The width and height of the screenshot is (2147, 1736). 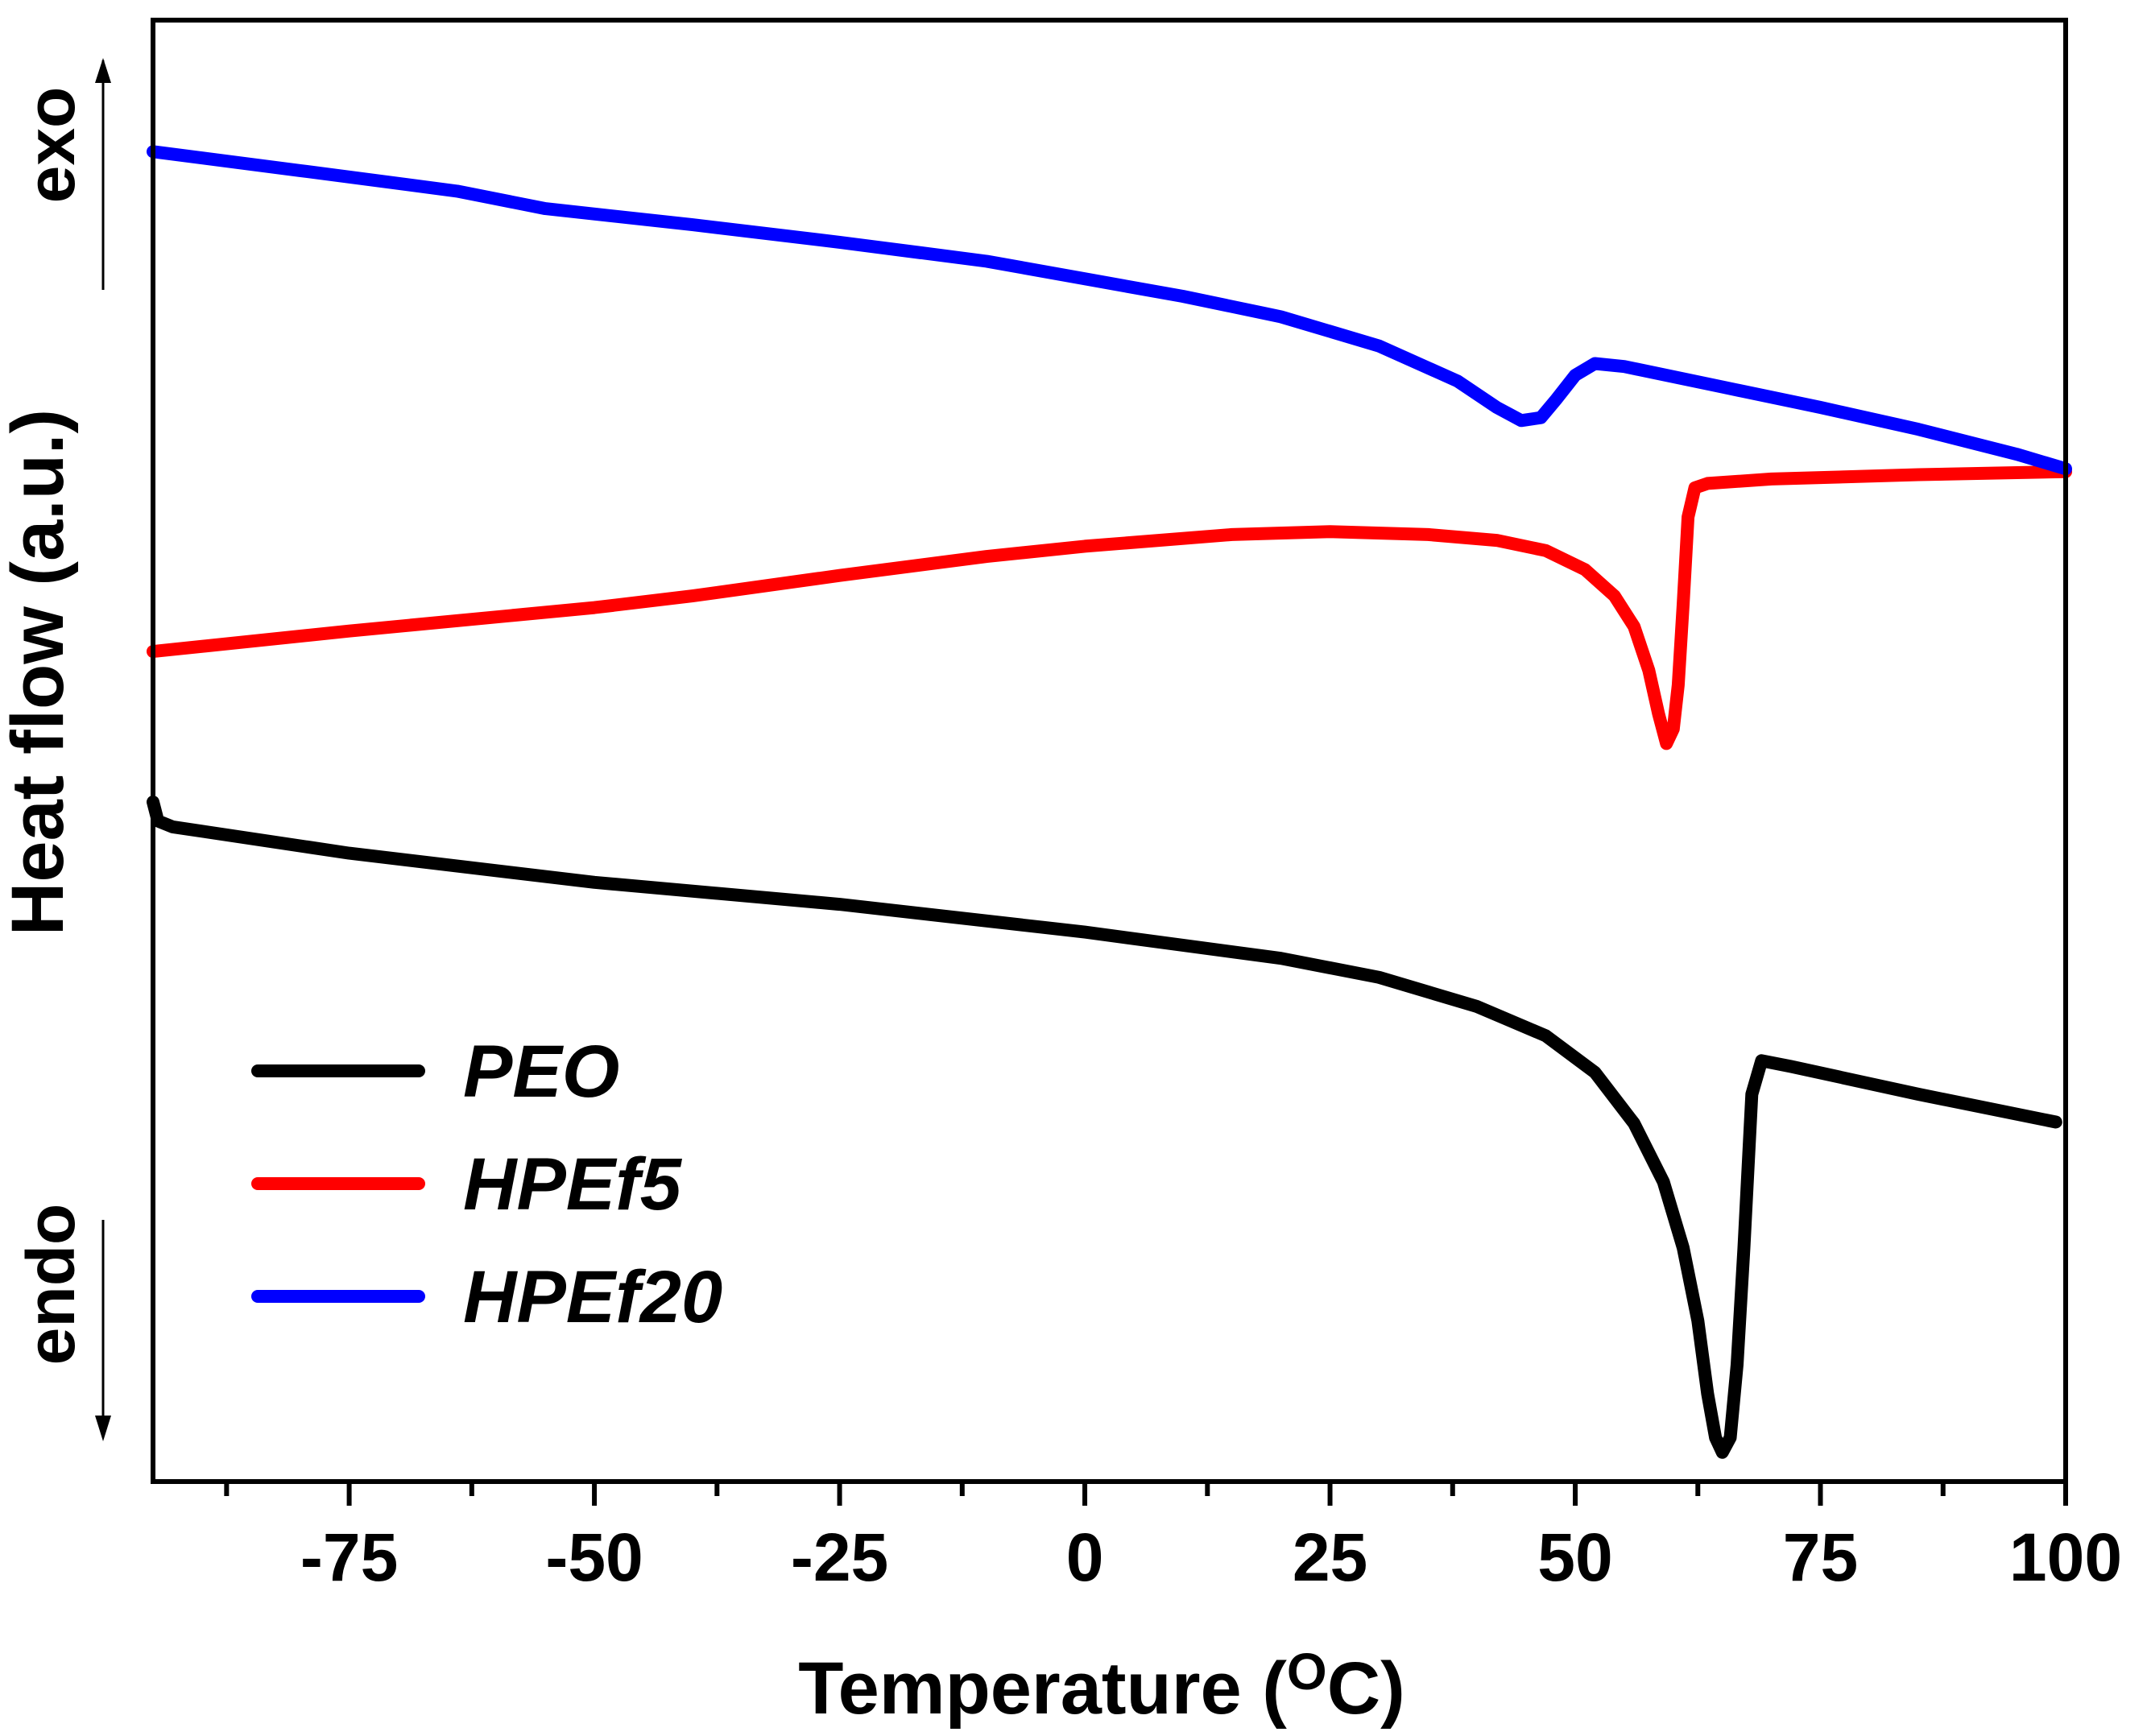 What do you see at coordinates (594, 1557) in the screenshot?
I see `x-tick-label: -50` at bounding box center [594, 1557].